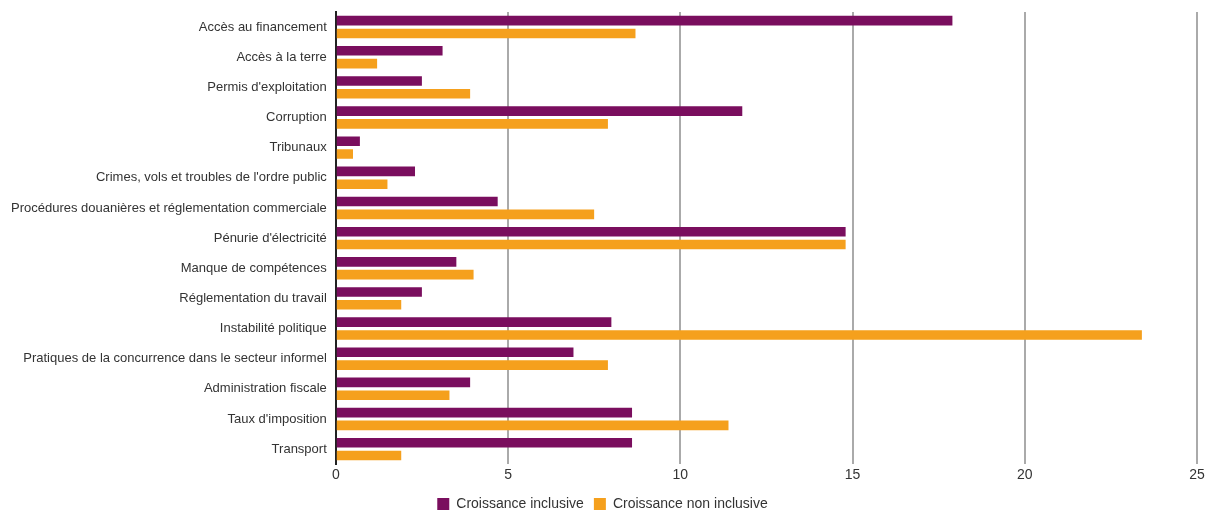  Describe the element at coordinates (267, 86) in the screenshot. I see `y-tick-label: Permis d'exploitation` at that location.